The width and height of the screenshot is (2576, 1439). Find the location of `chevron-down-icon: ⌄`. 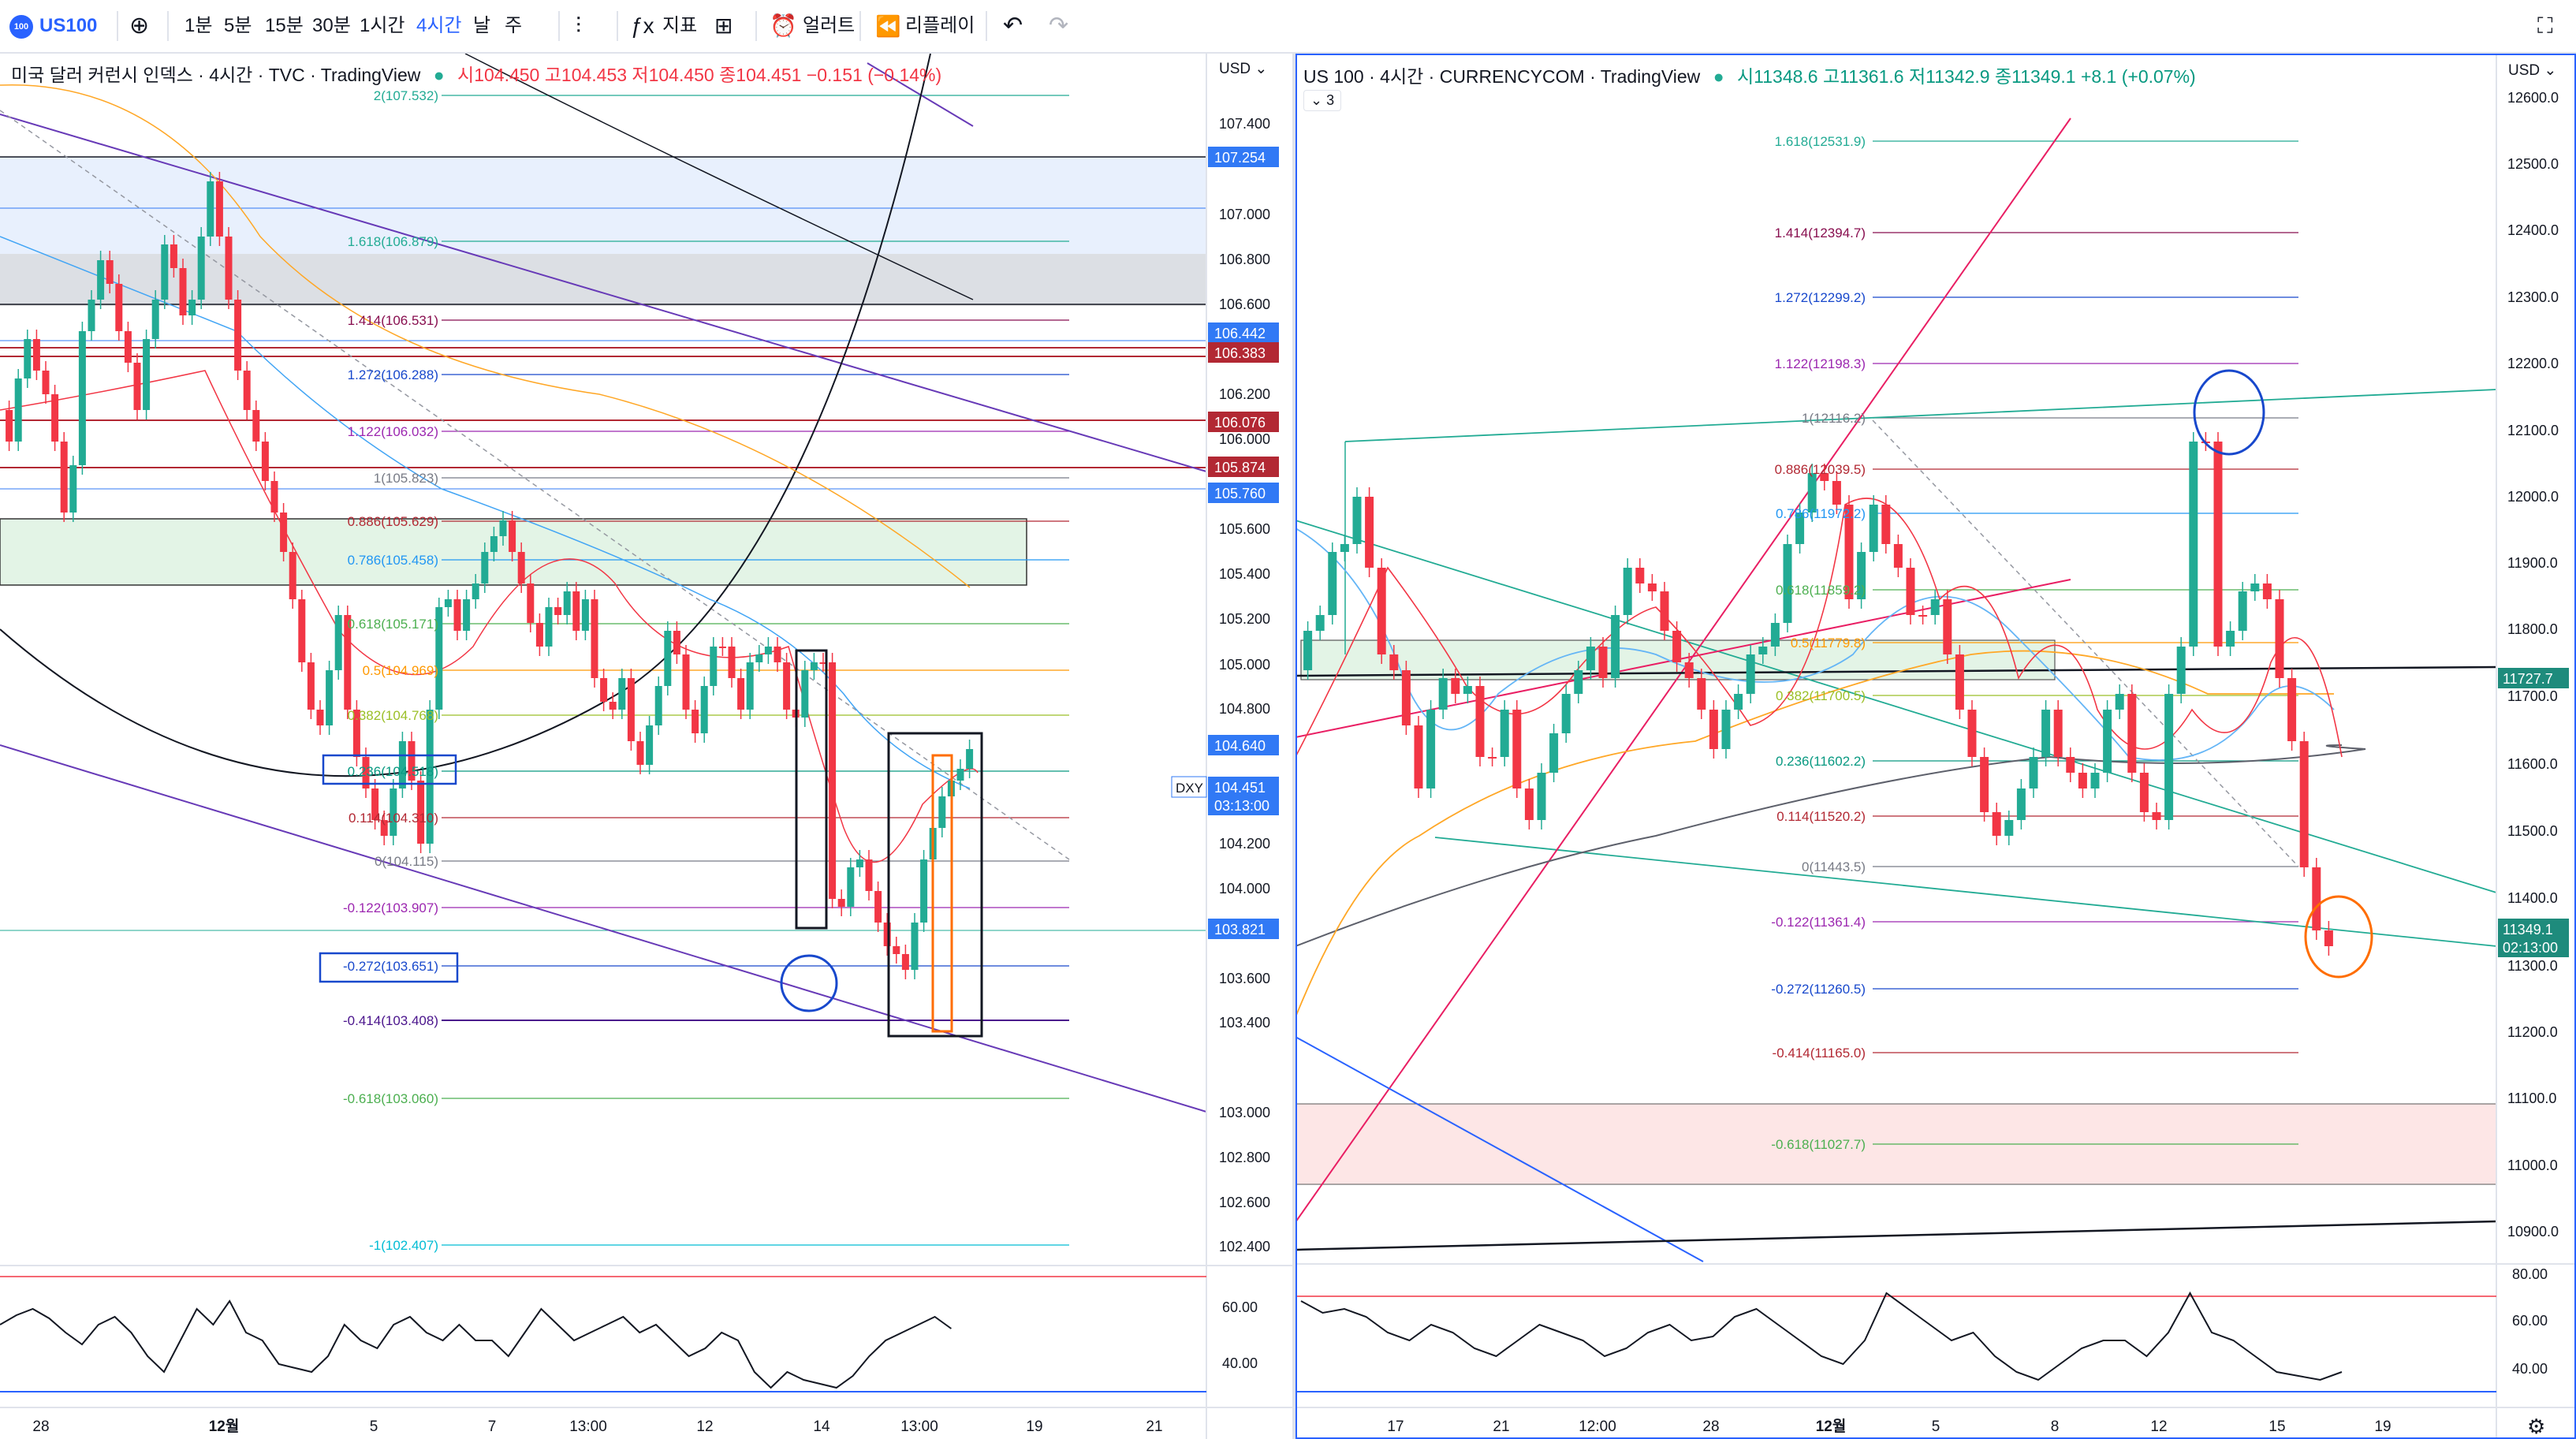

chevron-down-icon: ⌄ is located at coordinates (1261, 69).